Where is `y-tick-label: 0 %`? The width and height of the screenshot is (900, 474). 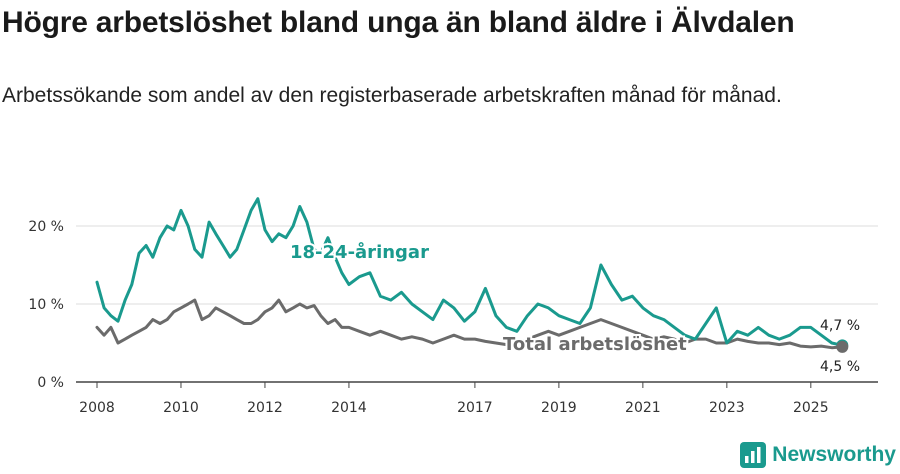
y-tick-label: 0 % is located at coordinates (50, 383).